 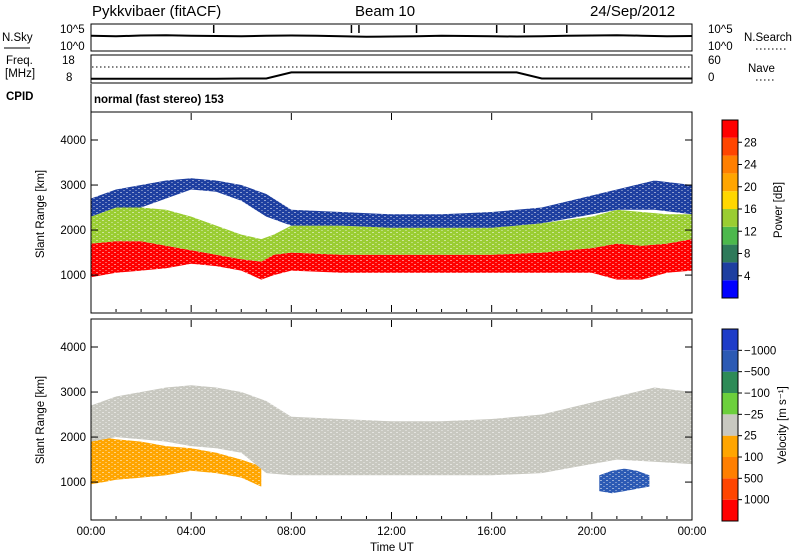 I want to click on colorbar-tick-label-7: −1000, so click(x=760, y=351).